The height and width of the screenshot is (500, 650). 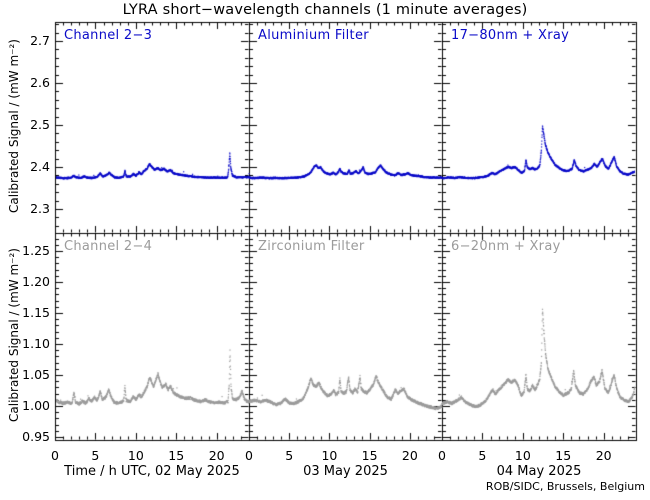 I want to click on y-tick-label: 2.3, so click(x=40, y=209).